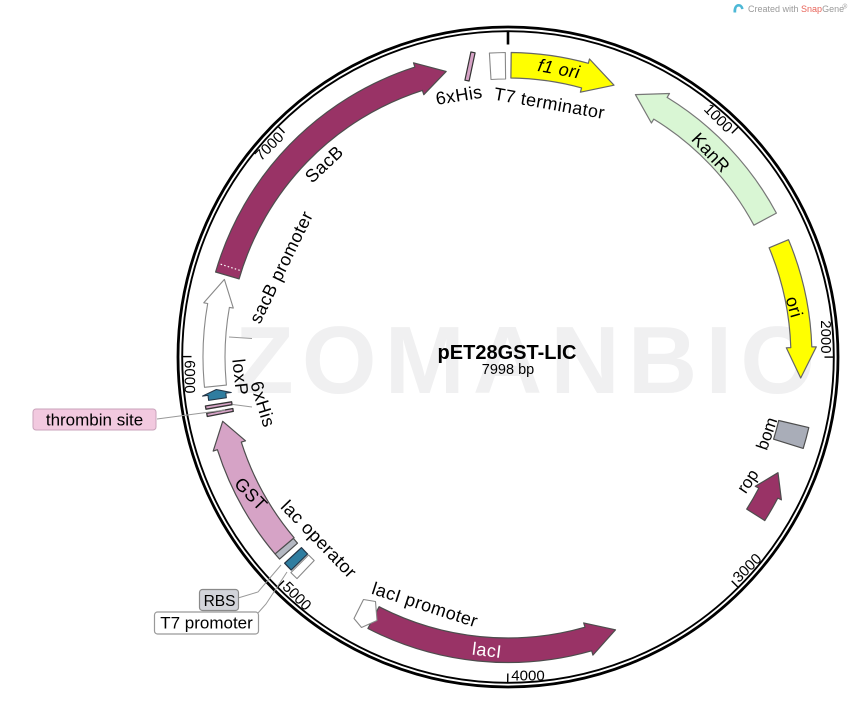 Image resolution: width=850 pixels, height=717 pixels. Describe the element at coordinates (220, 601) in the screenshot. I see `svg-text: RBS` at that location.